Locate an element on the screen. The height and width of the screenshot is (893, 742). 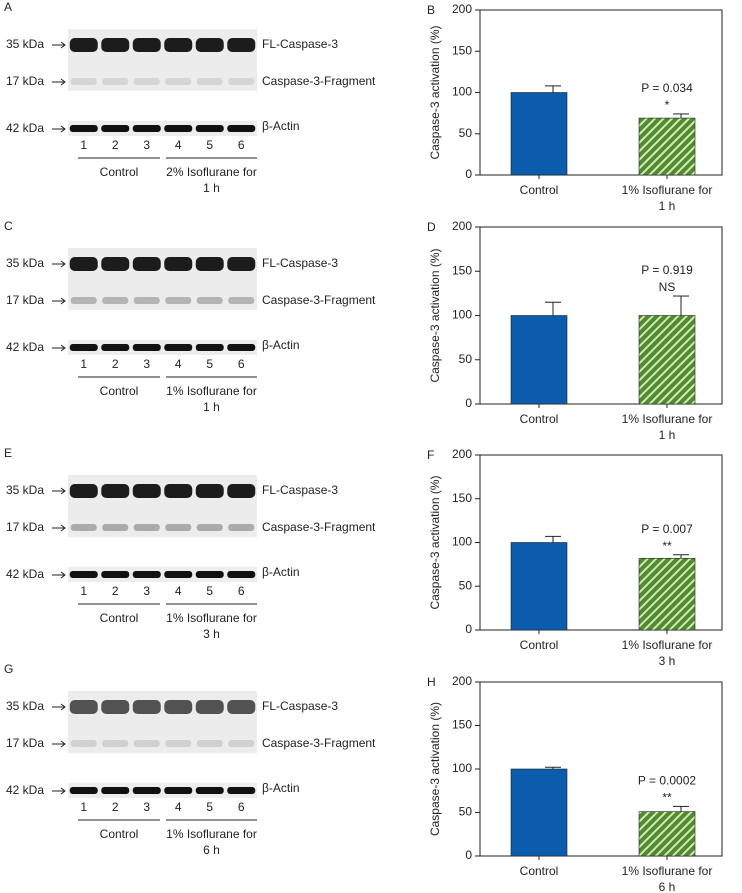
significance: NS is located at coordinates (667, 287).